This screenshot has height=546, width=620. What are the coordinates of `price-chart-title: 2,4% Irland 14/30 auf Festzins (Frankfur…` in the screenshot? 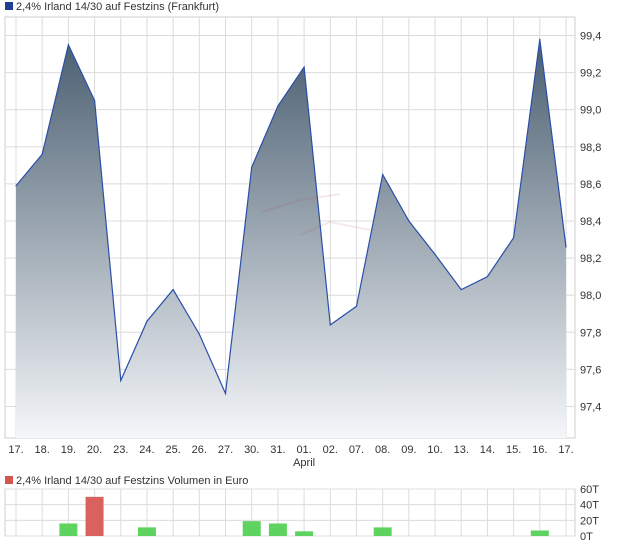 It's located at (117, 7).